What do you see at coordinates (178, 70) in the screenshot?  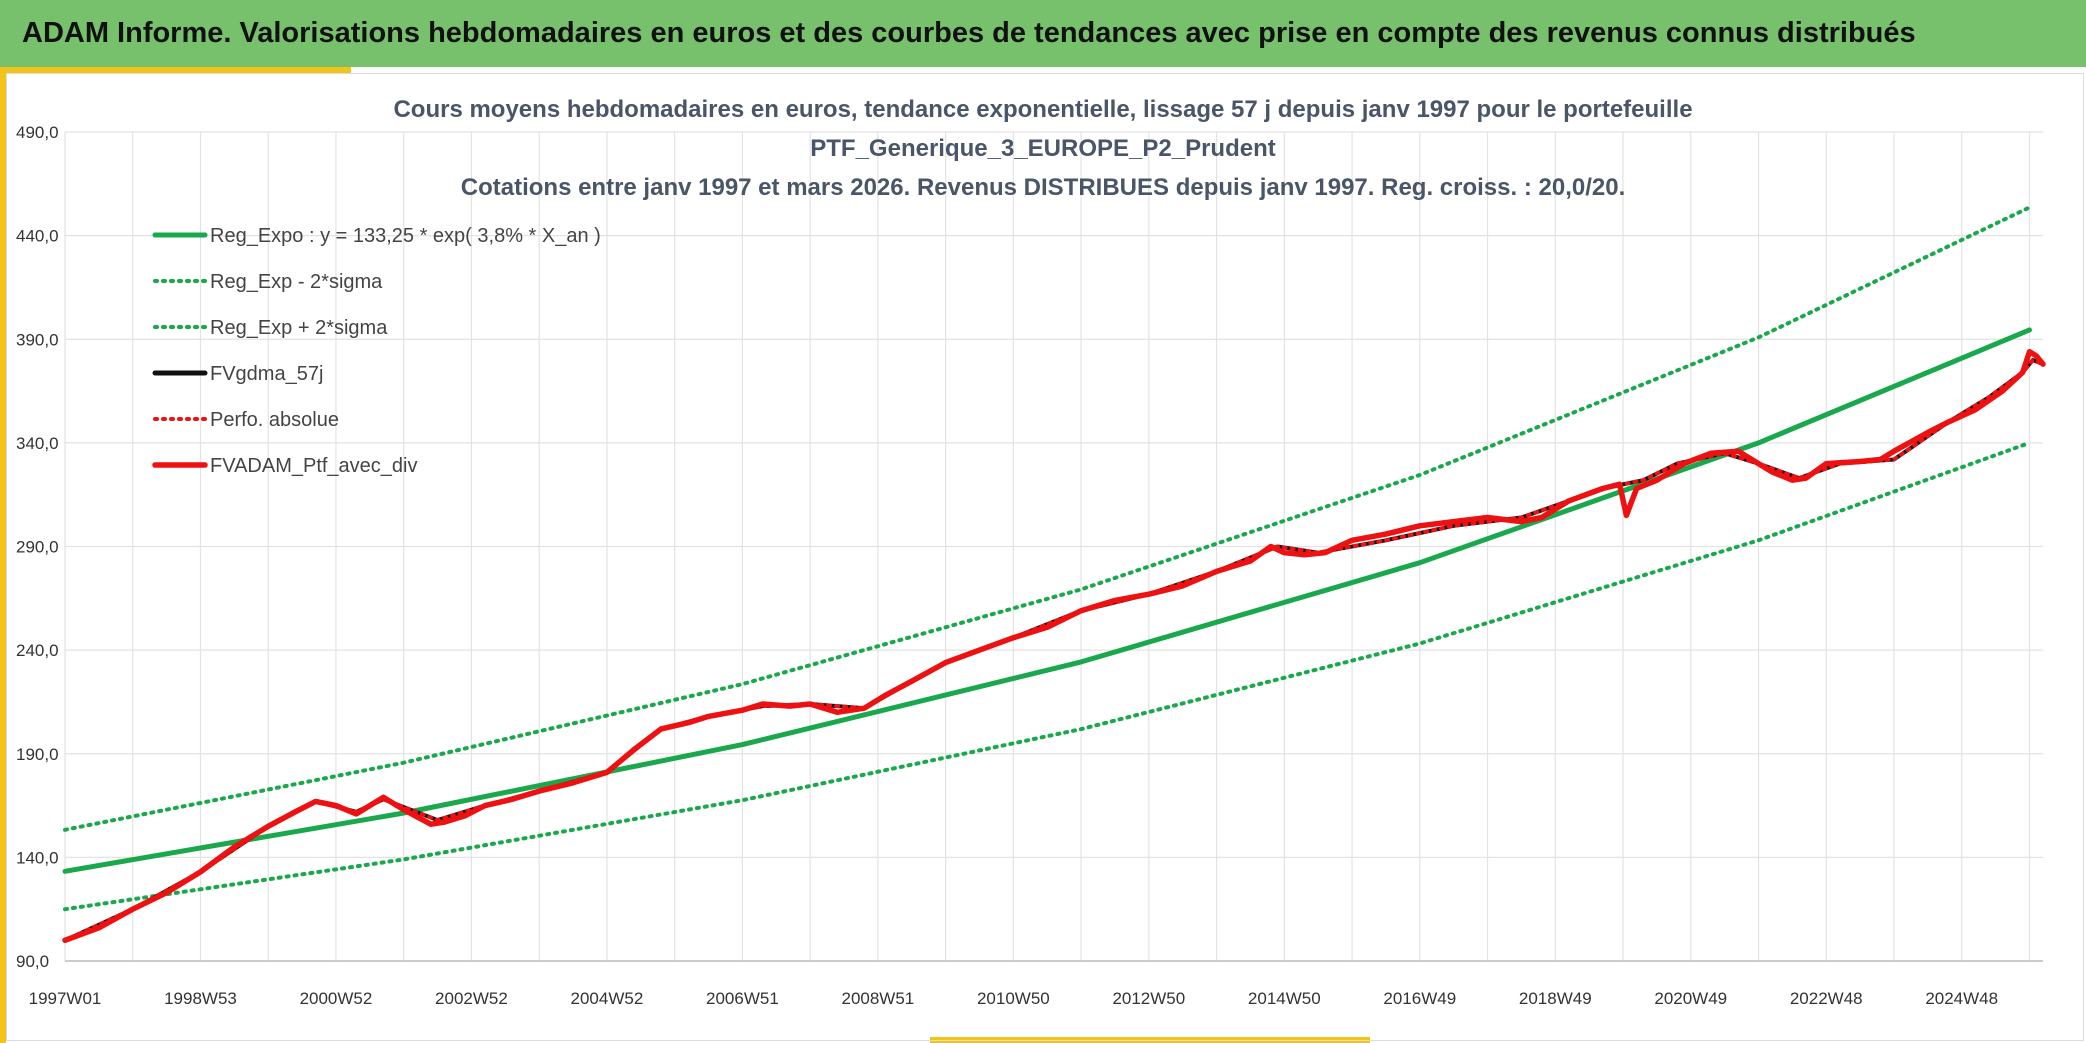 I see `accent-bar-top` at bounding box center [178, 70].